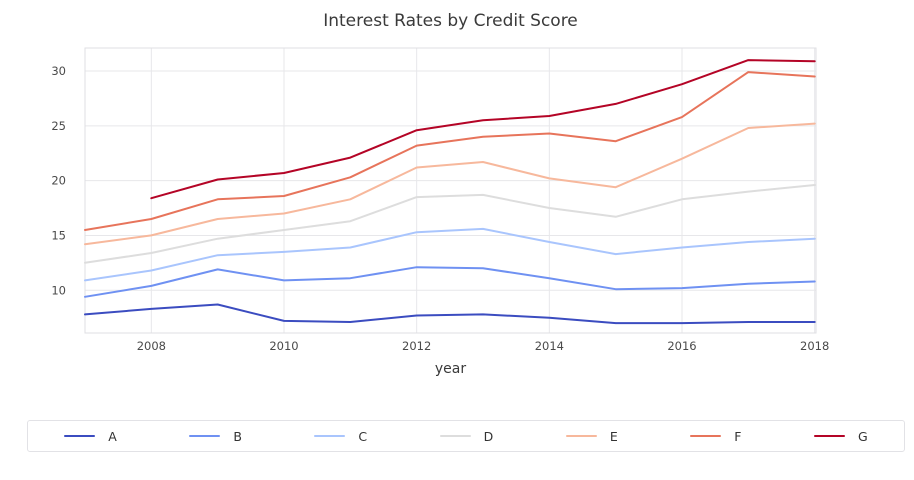  I want to click on legend-label-G: G, so click(862, 436).